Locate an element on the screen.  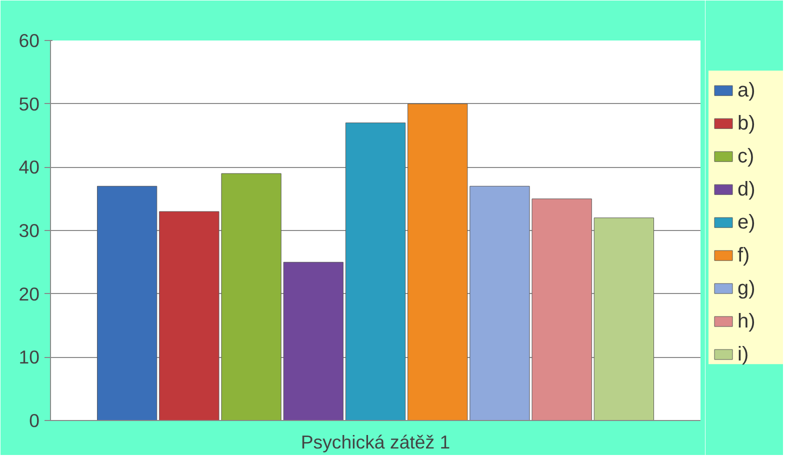
y-tick-label: 60 is located at coordinates (29, 40).